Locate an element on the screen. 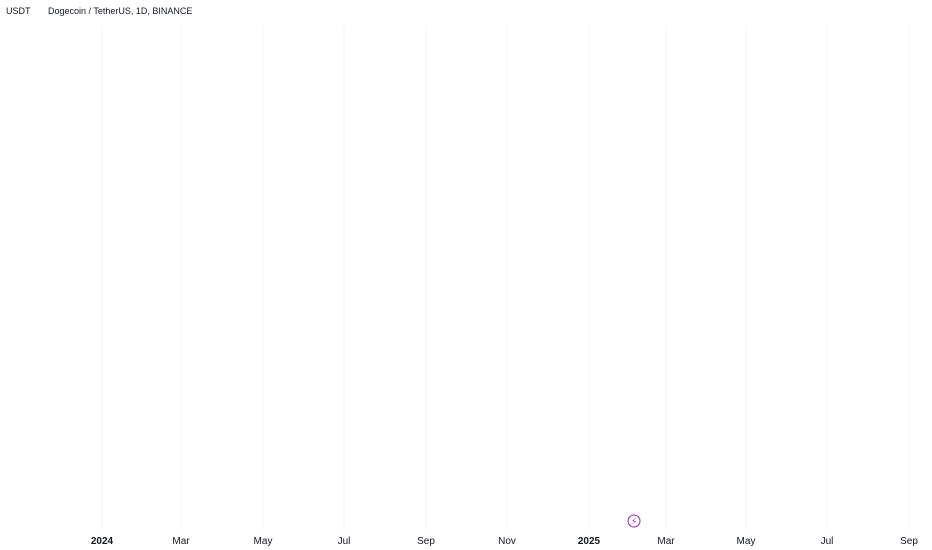  symbol-title: Dogecoin / TetherUS, 1D, BINANCE is located at coordinates (120, 11).